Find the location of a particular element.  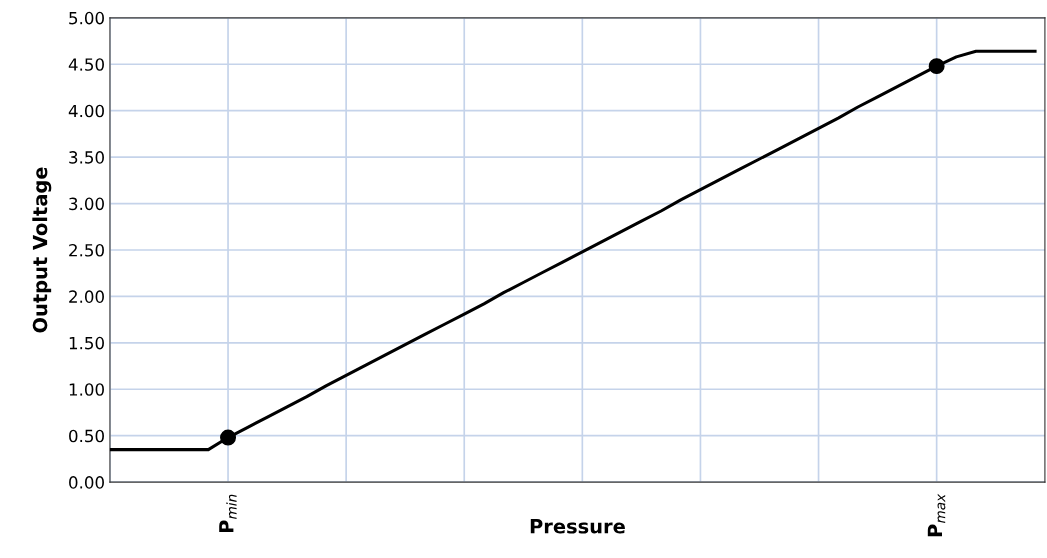

y-axis-title: Output Voltage is located at coordinates (42, 250).